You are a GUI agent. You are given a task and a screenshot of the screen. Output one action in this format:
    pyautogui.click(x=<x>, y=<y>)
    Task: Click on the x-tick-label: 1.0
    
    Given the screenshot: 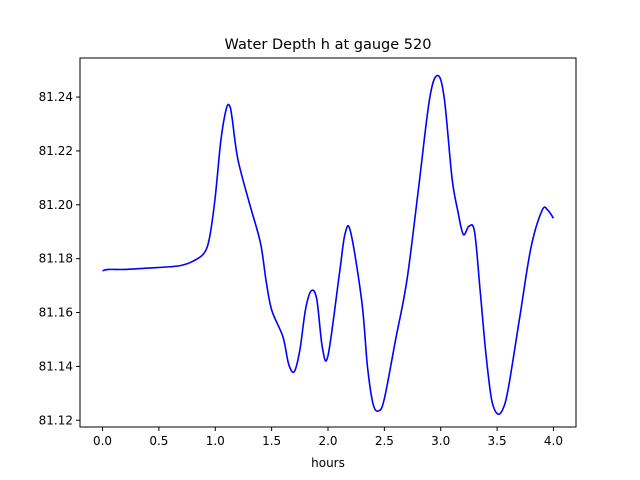 What is the action you would take?
    pyautogui.click(x=215, y=441)
    